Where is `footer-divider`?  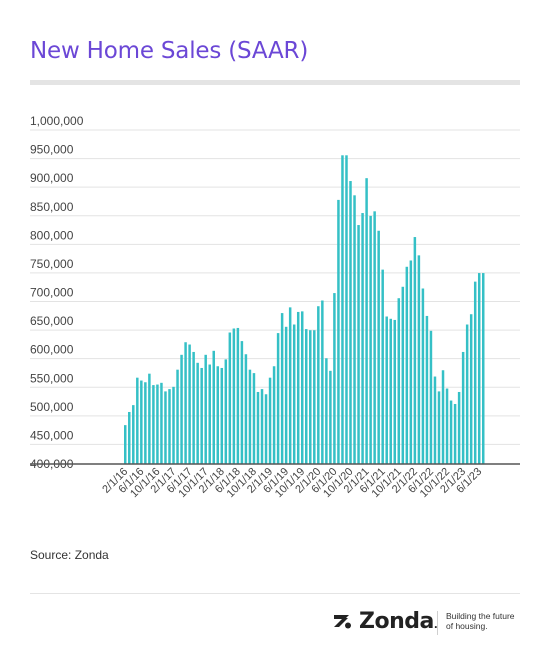 footer-divider is located at coordinates (275, 593).